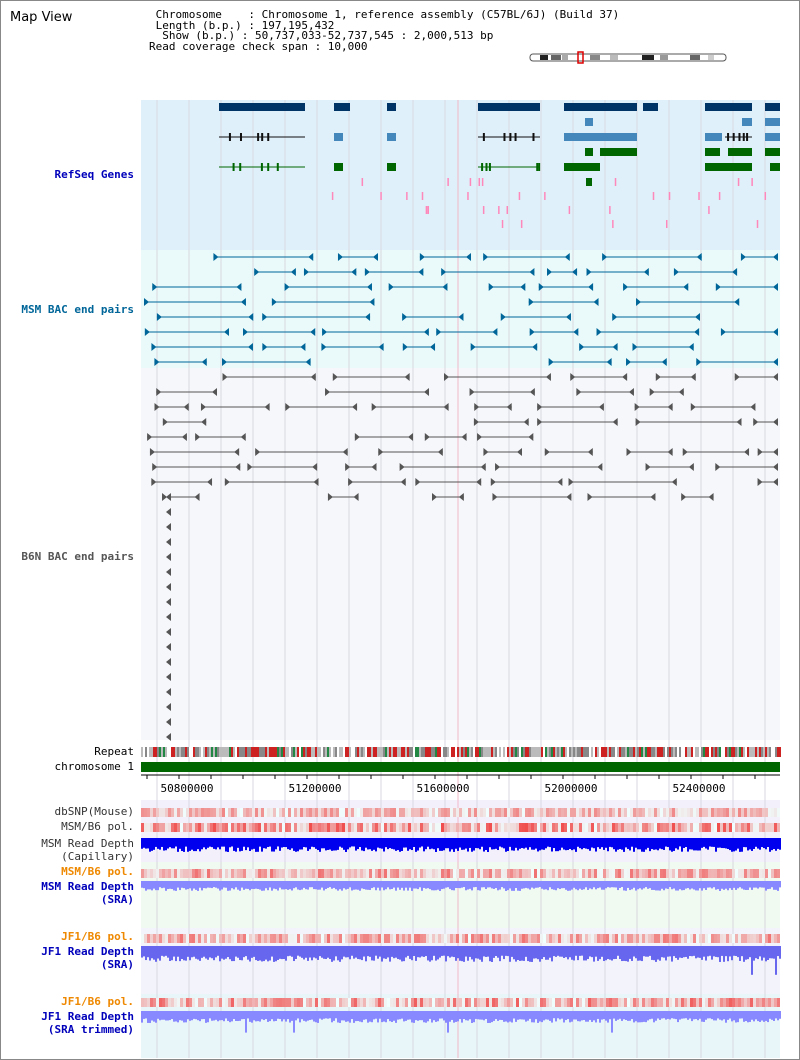  I want to click on track-label-jf1-b6-pol: JF1/B6 pol., so click(97, 936).